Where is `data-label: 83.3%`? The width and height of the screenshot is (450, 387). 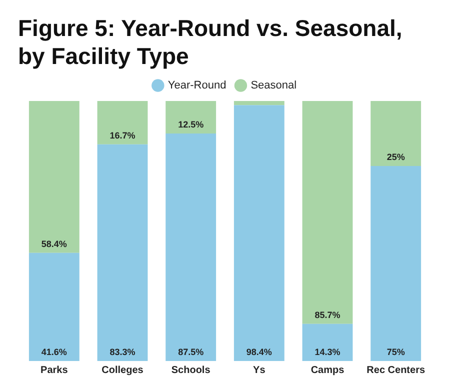
data-label: 83.3% is located at coordinates (123, 351).